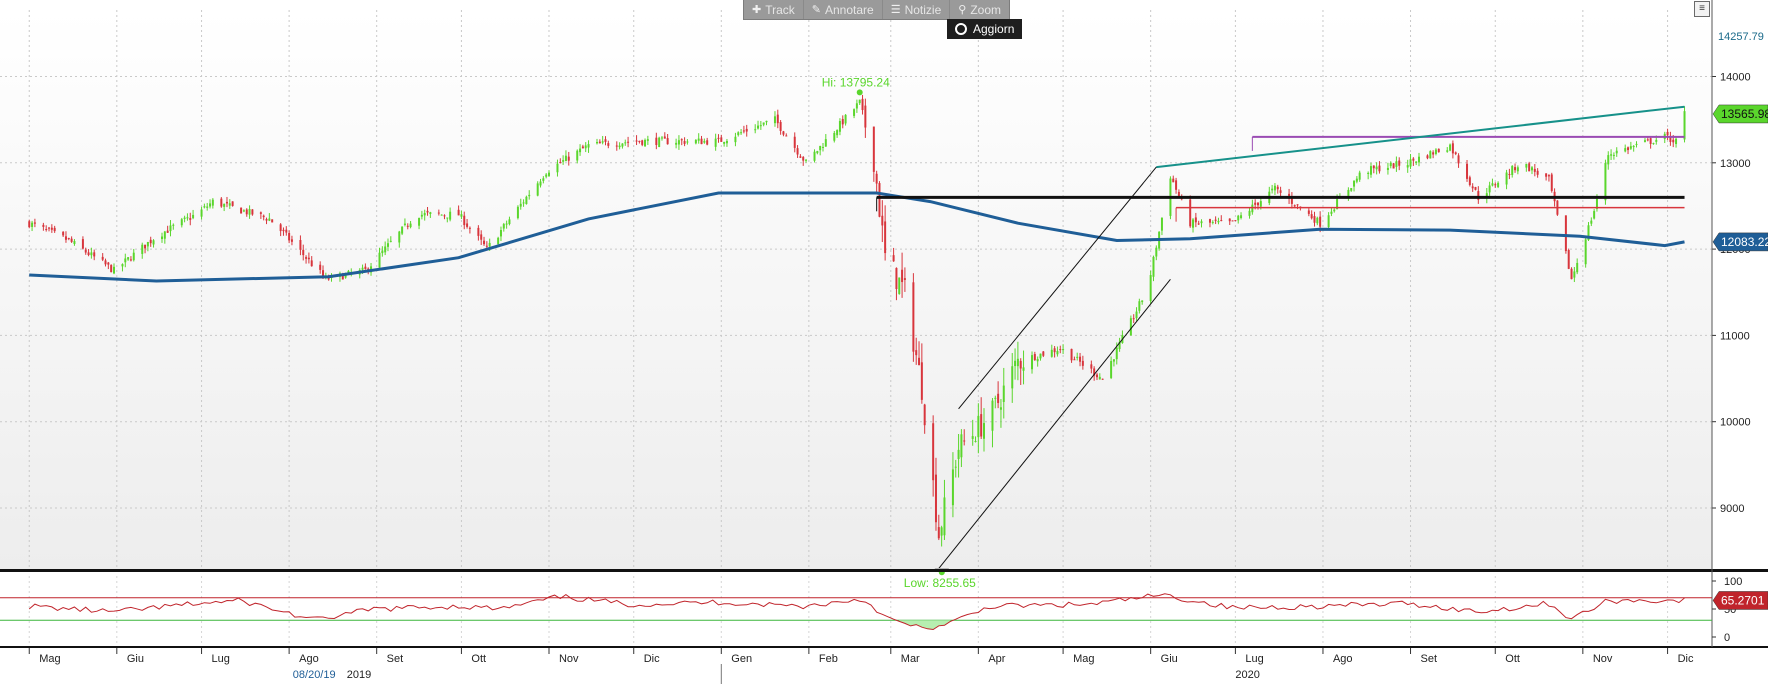  I want to click on annotate-label: Annotare, so click(849, 9).